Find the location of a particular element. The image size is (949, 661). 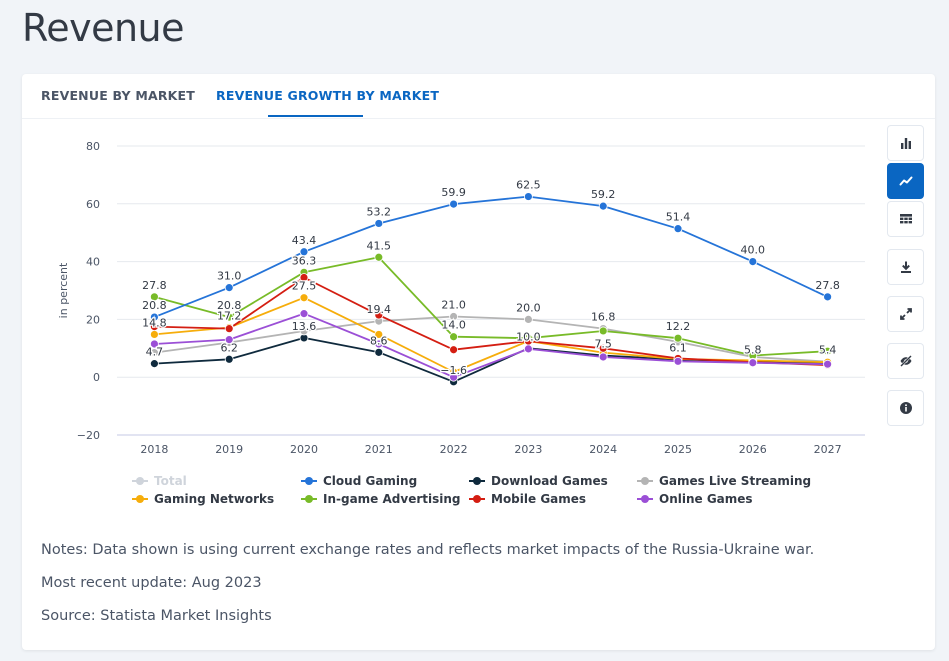

data-label: 14.8 is located at coordinates (154, 322).